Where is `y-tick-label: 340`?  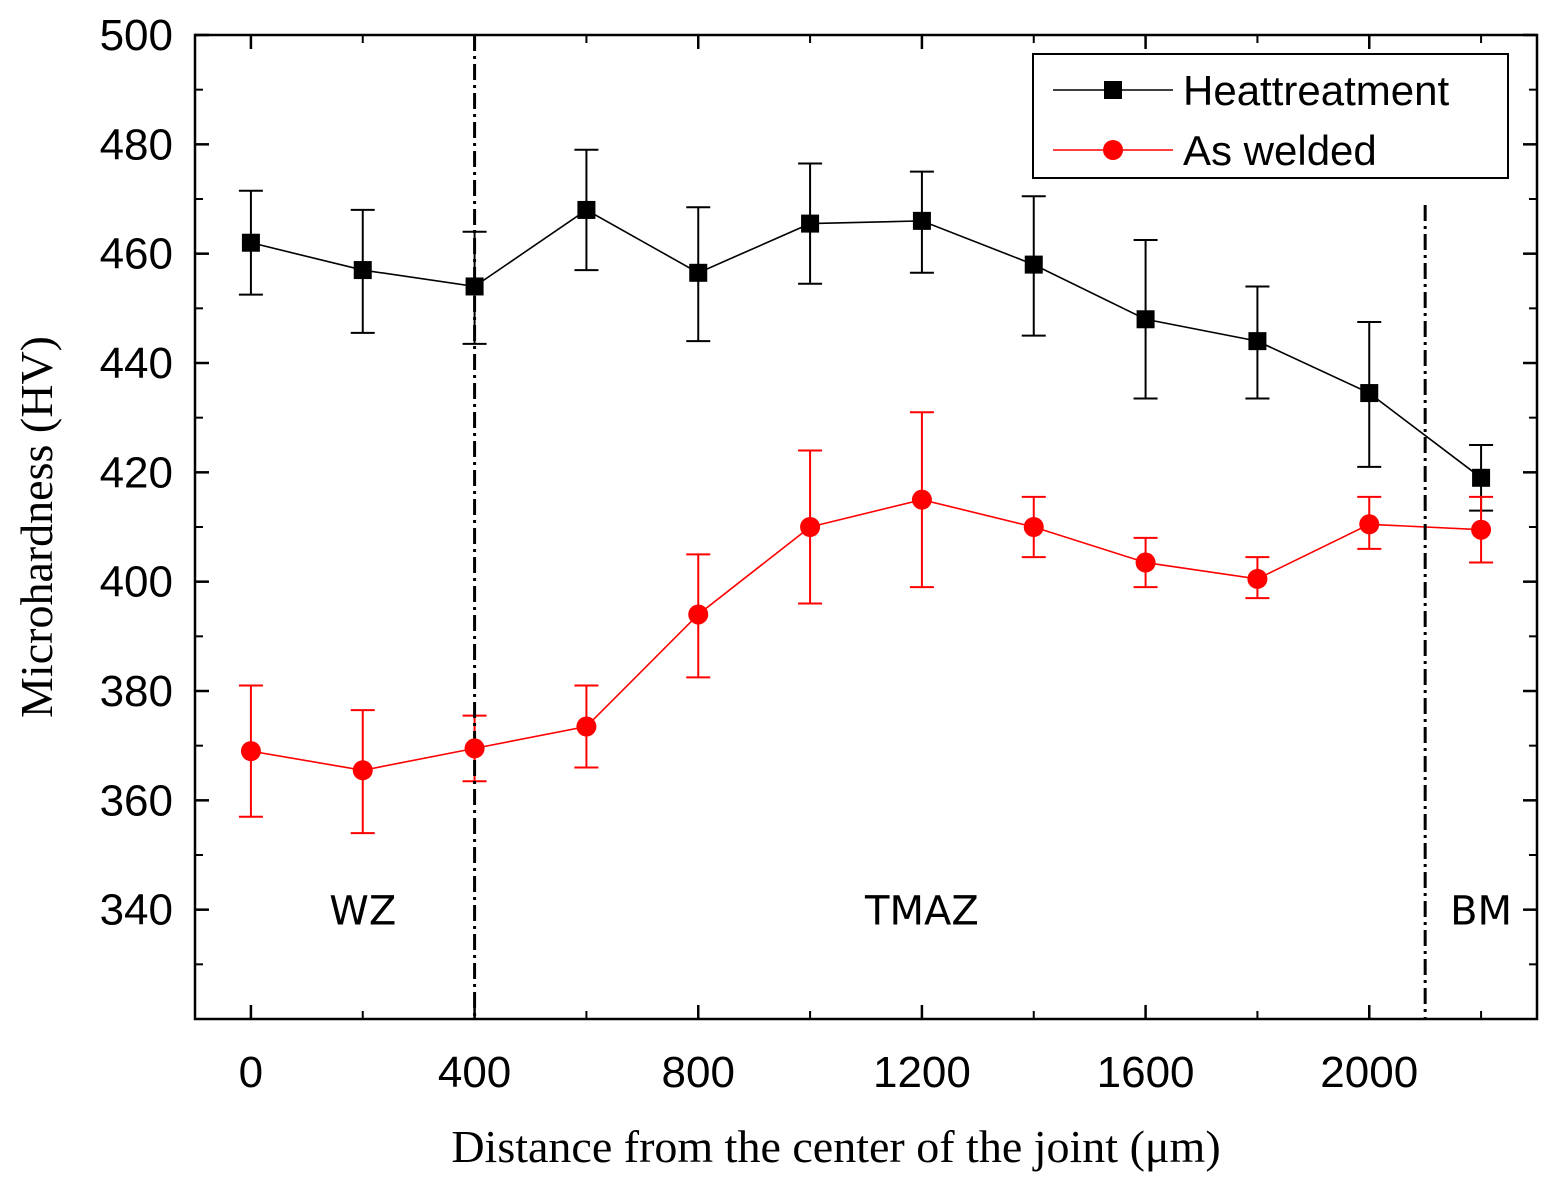
y-tick-label: 340 is located at coordinates (136, 910).